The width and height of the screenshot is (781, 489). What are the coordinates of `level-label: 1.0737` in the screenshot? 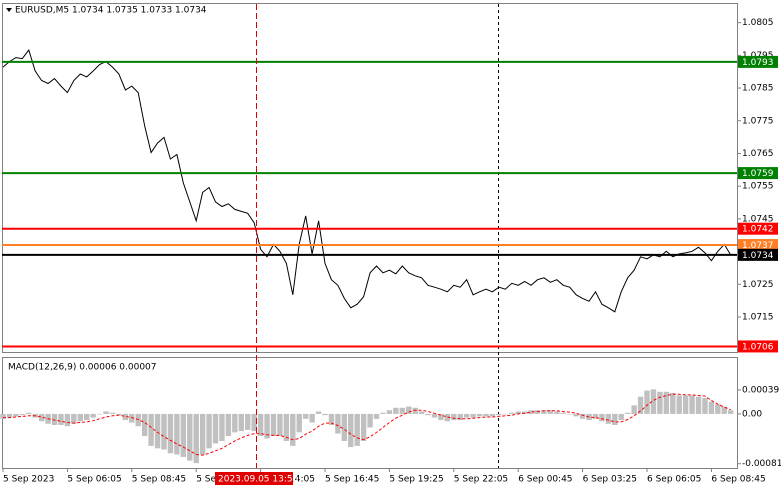 It's located at (758, 246).